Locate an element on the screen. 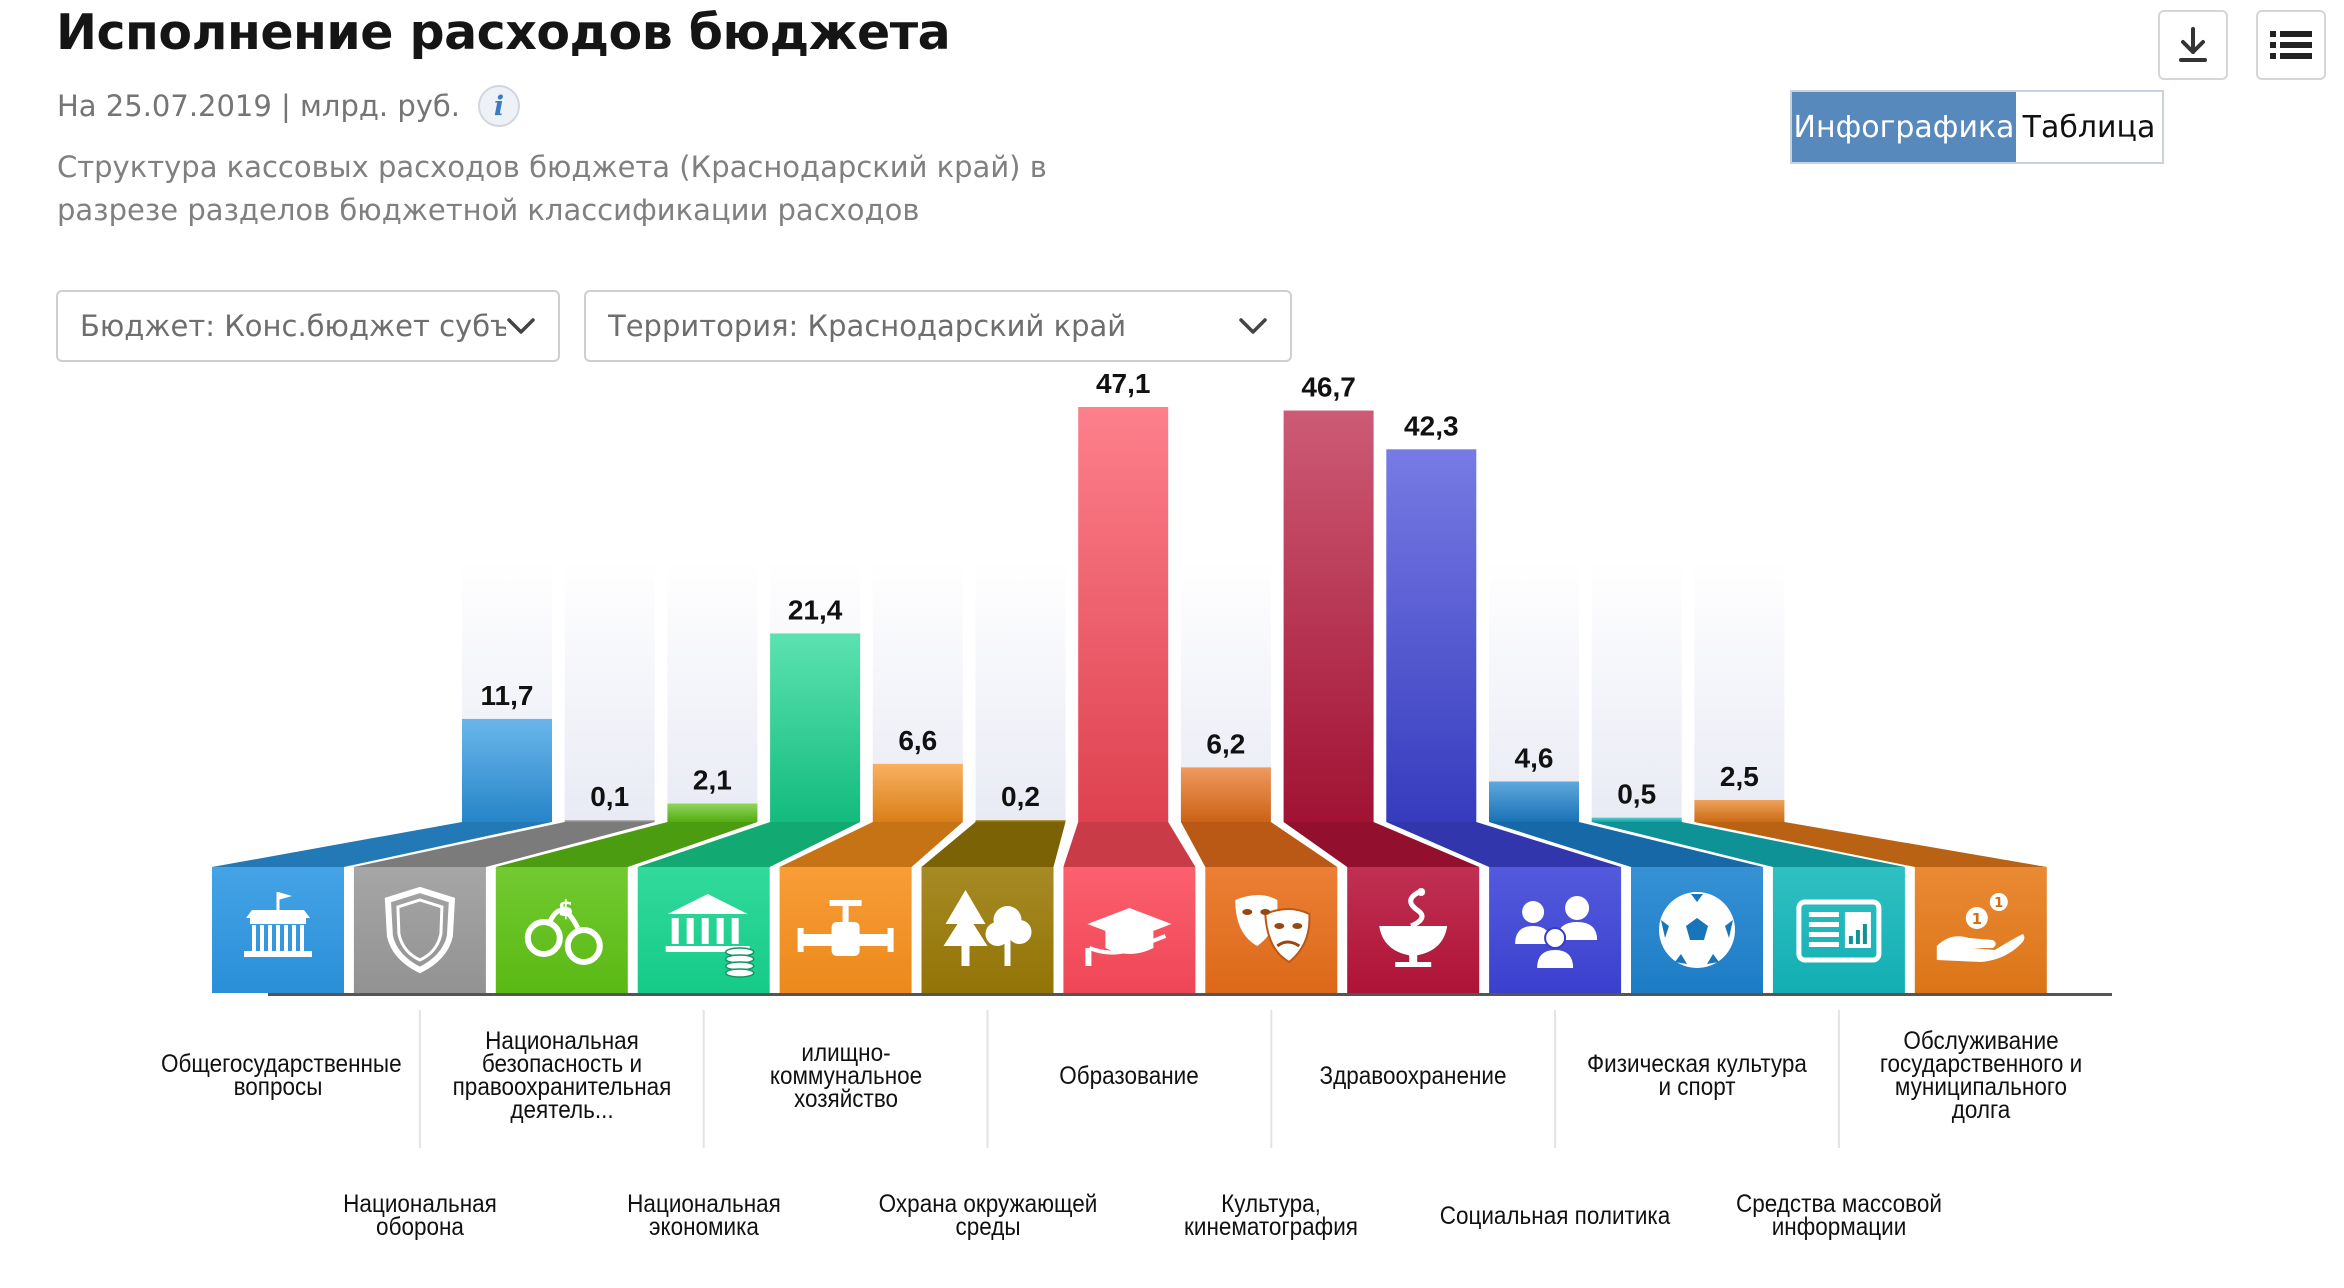 The height and width of the screenshot is (1288, 2344). budget-dropdown: Бюджет: Конс.бюджет субъек is located at coordinates (308, 326).